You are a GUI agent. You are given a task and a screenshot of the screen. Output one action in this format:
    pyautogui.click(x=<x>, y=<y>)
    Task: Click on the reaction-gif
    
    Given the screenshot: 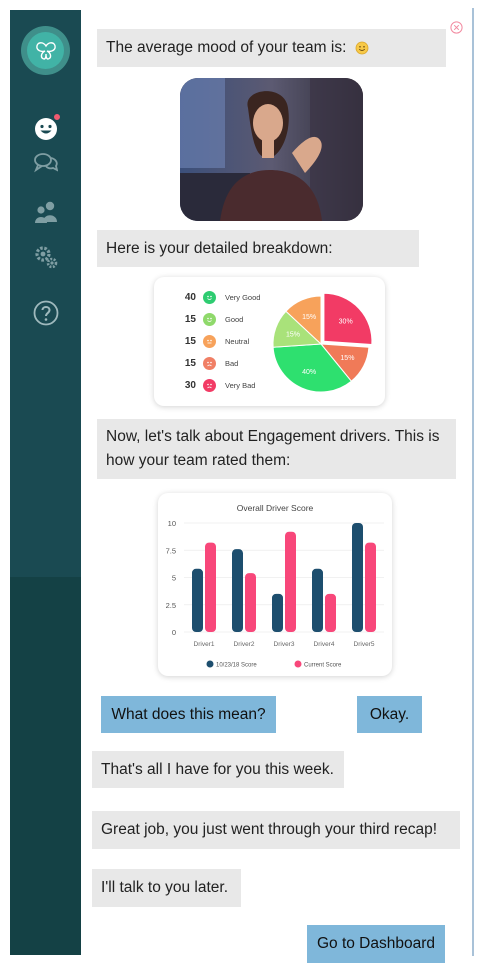 What is the action you would take?
    pyautogui.click(x=271, y=149)
    